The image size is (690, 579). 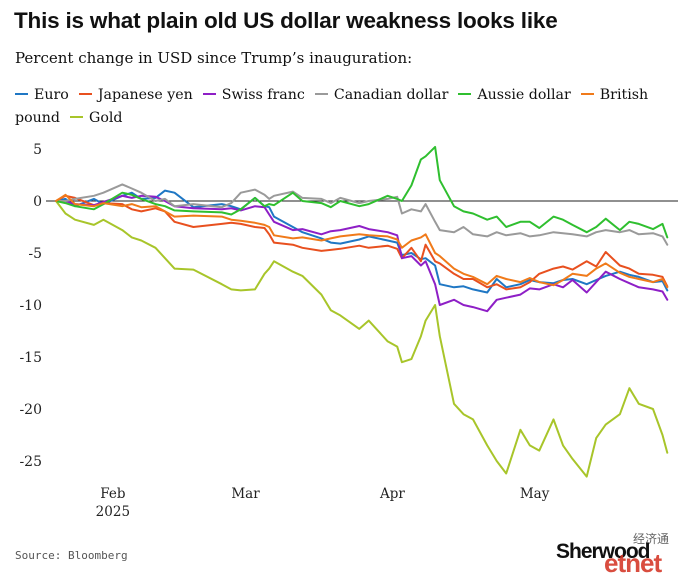 I want to click on legend-item-aussie-dollar: Aussie dollar, so click(x=514, y=95).